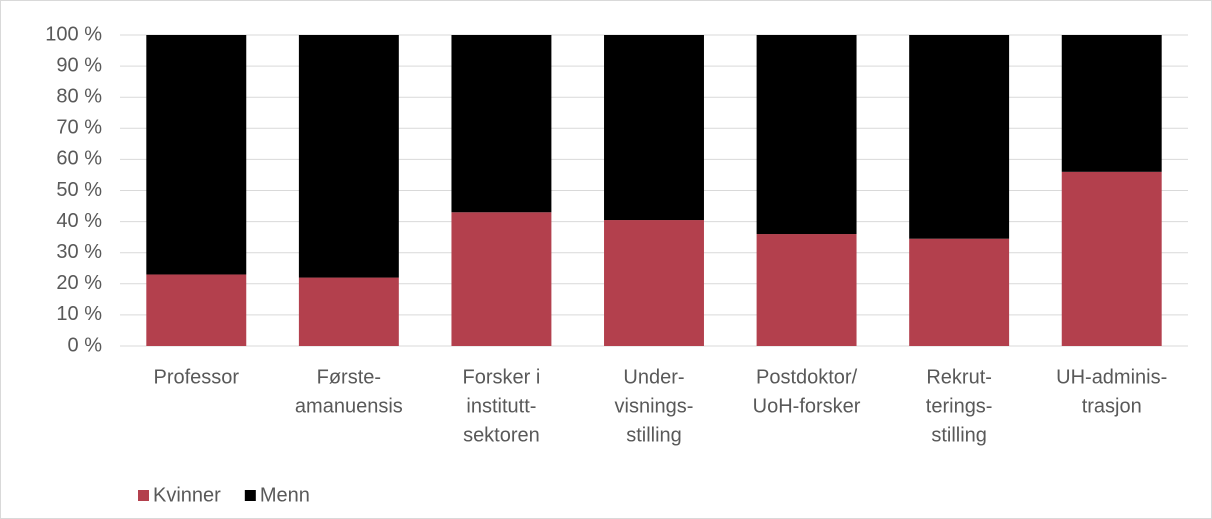  Describe the element at coordinates (1111, 377) in the screenshot. I see `x-tick-label: UH-adminis-` at that location.